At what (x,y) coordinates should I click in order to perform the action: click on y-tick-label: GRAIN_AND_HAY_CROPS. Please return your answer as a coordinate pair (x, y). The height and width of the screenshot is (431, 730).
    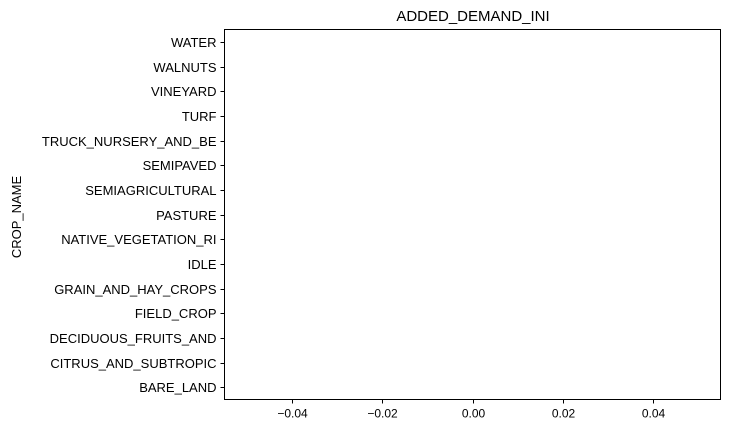
    Looking at the image, I should click on (135, 289).